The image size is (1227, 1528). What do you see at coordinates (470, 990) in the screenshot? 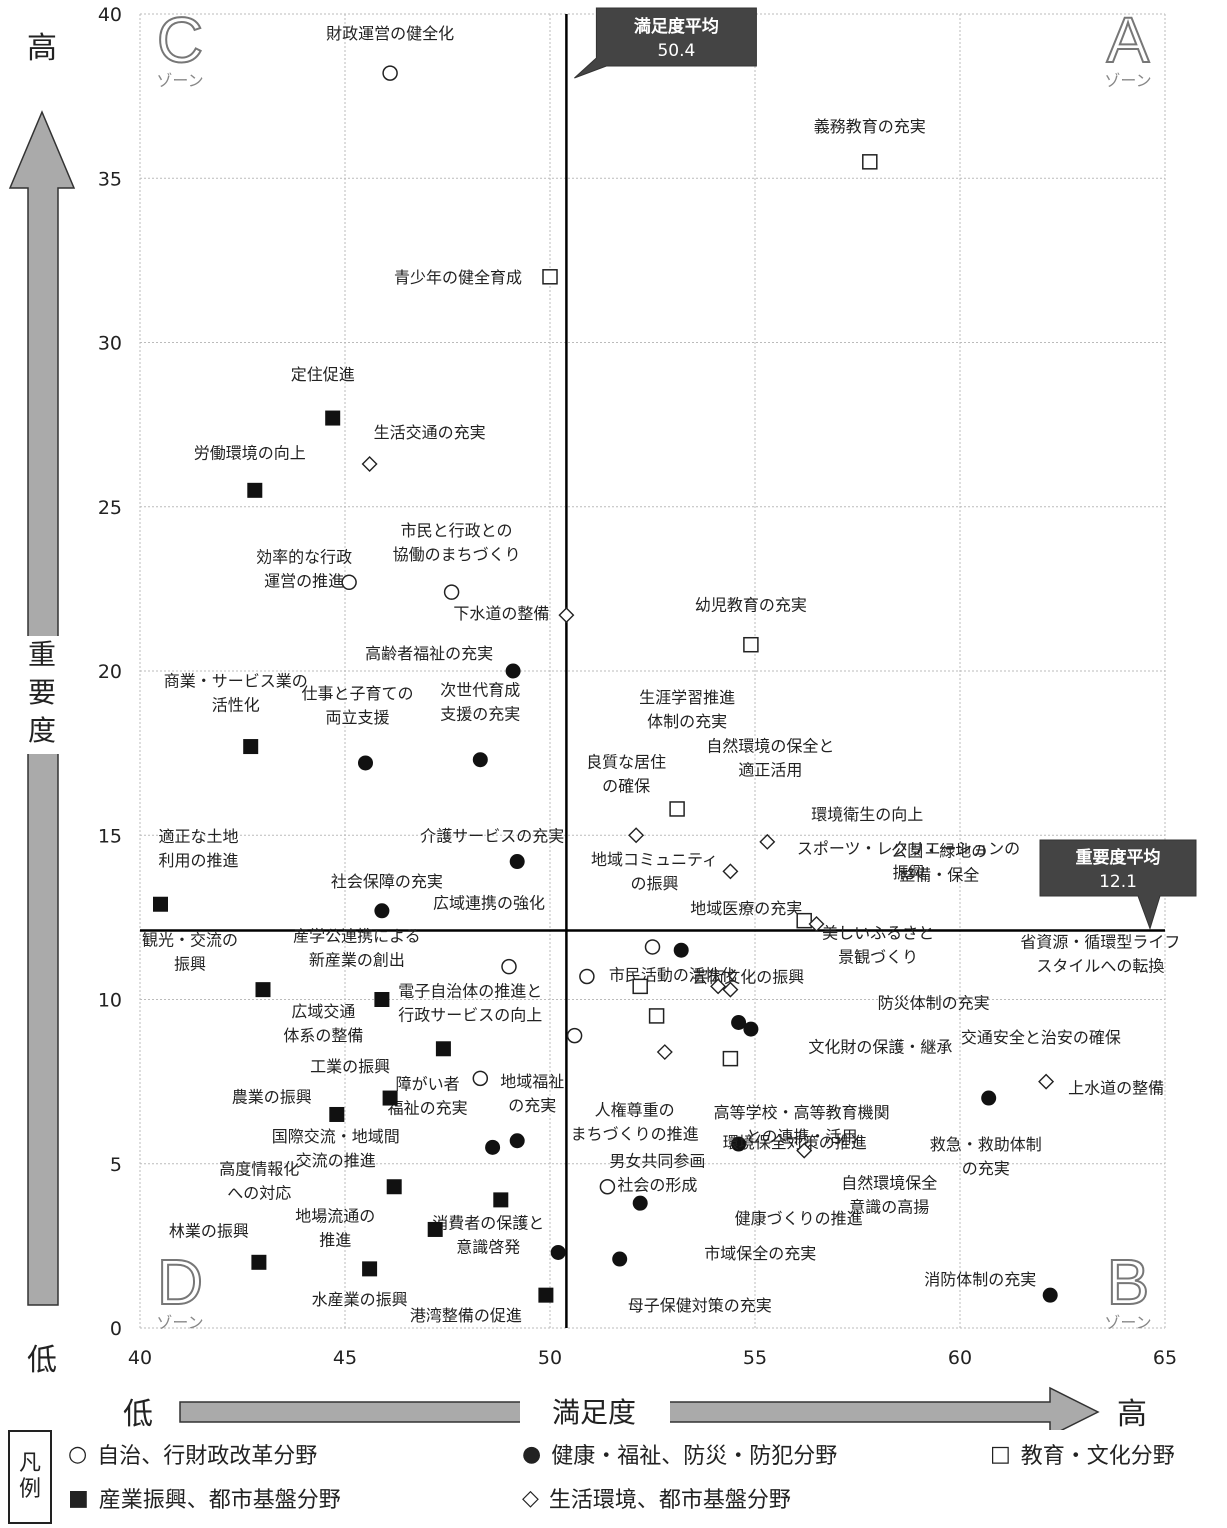
I see `point-label: 電子自治体の推進と` at bounding box center [470, 990].